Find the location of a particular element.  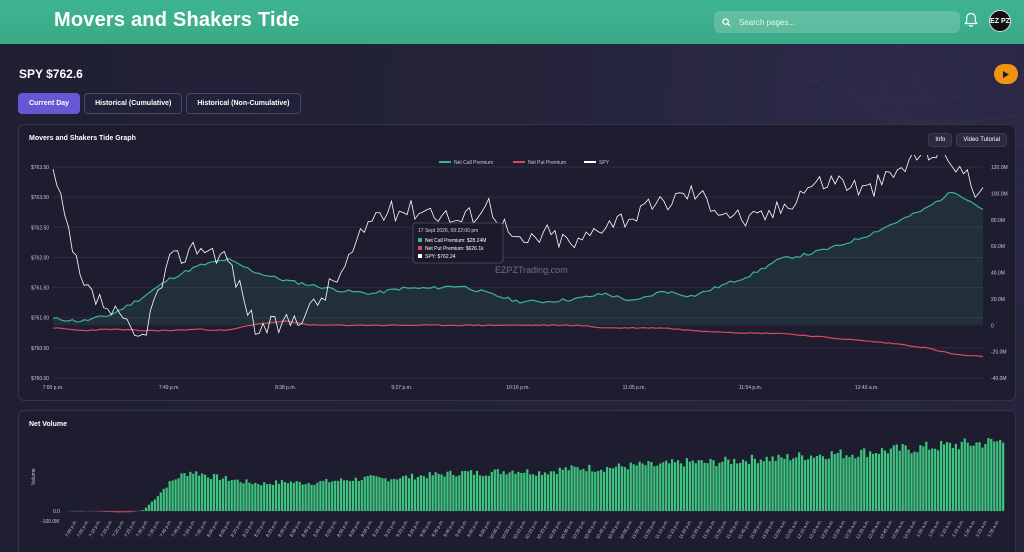

video-play-button is located at coordinates (1006, 74).